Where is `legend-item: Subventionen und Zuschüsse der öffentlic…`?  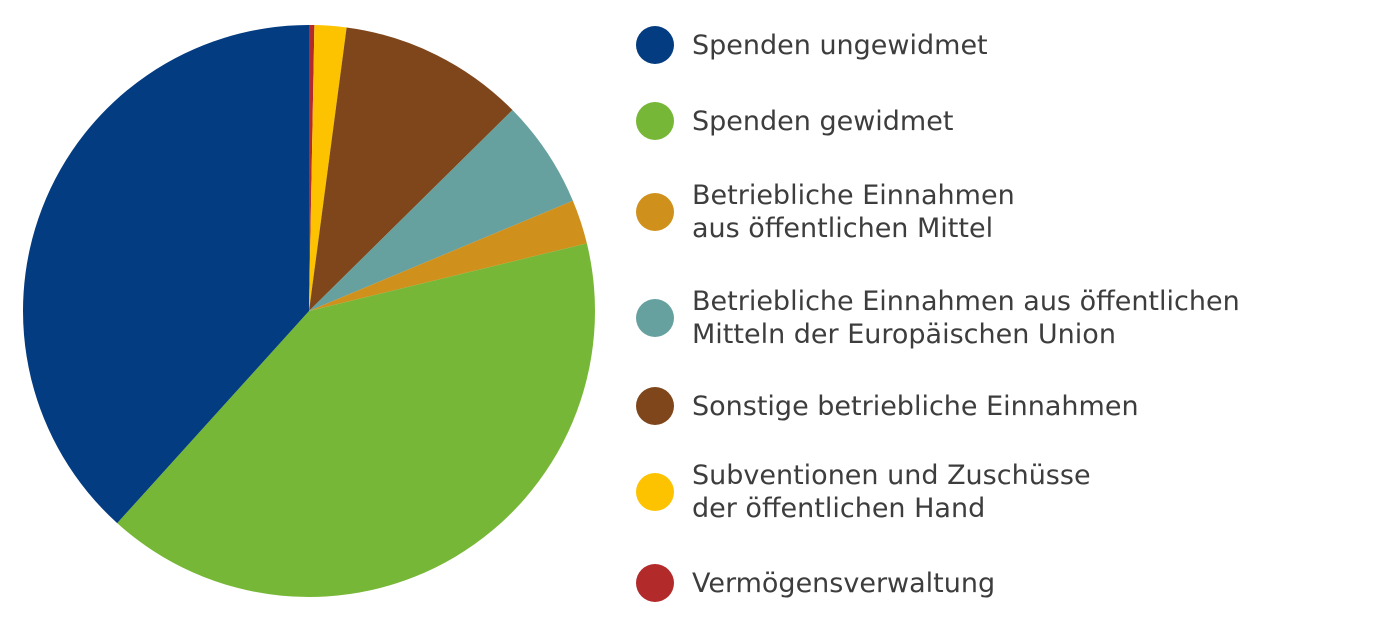
legend-item: Subventionen und Zuschüsse der öffentlic… is located at coordinates (1016, 492).